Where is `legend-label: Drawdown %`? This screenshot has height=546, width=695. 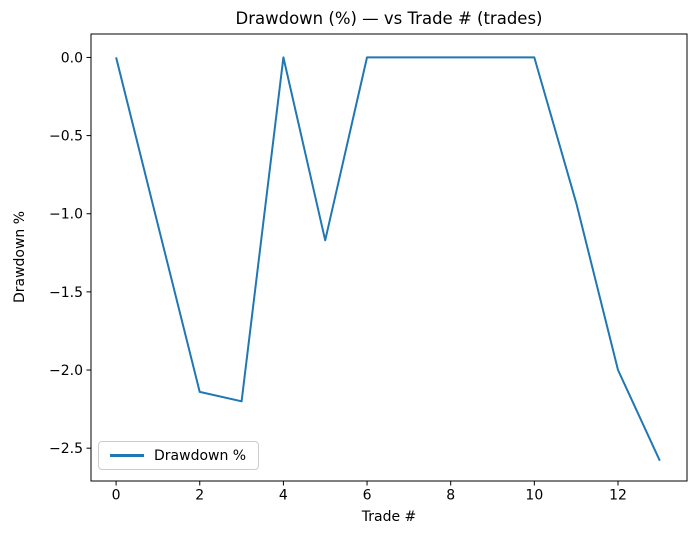 legend-label: Drawdown % is located at coordinates (200, 455).